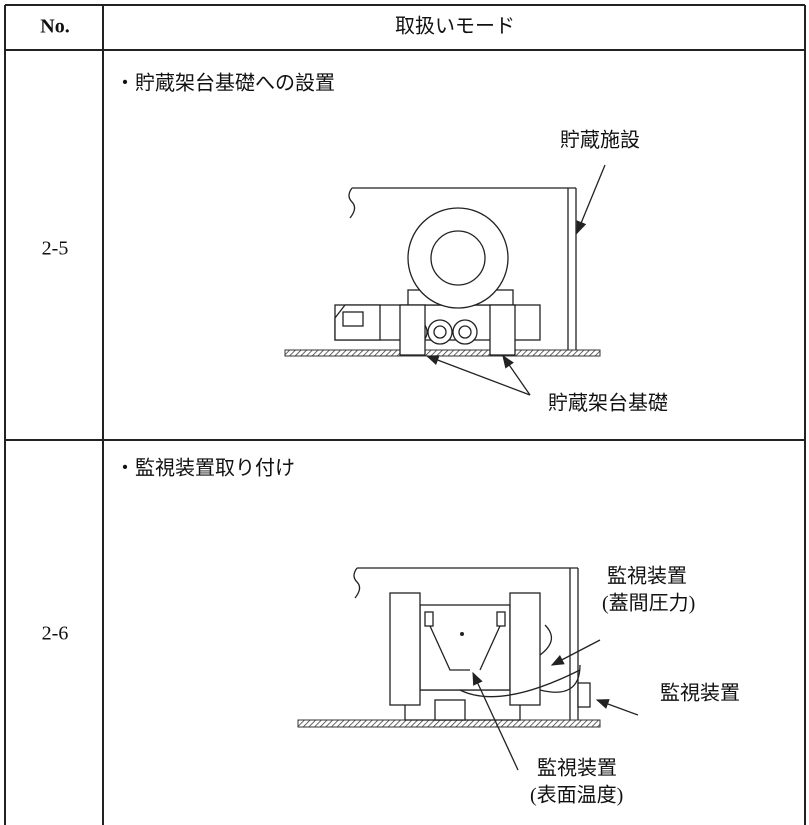 The width and height of the screenshot is (809, 825). I want to click on label-foundation: 貯蔵架台基礎, so click(608, 403).